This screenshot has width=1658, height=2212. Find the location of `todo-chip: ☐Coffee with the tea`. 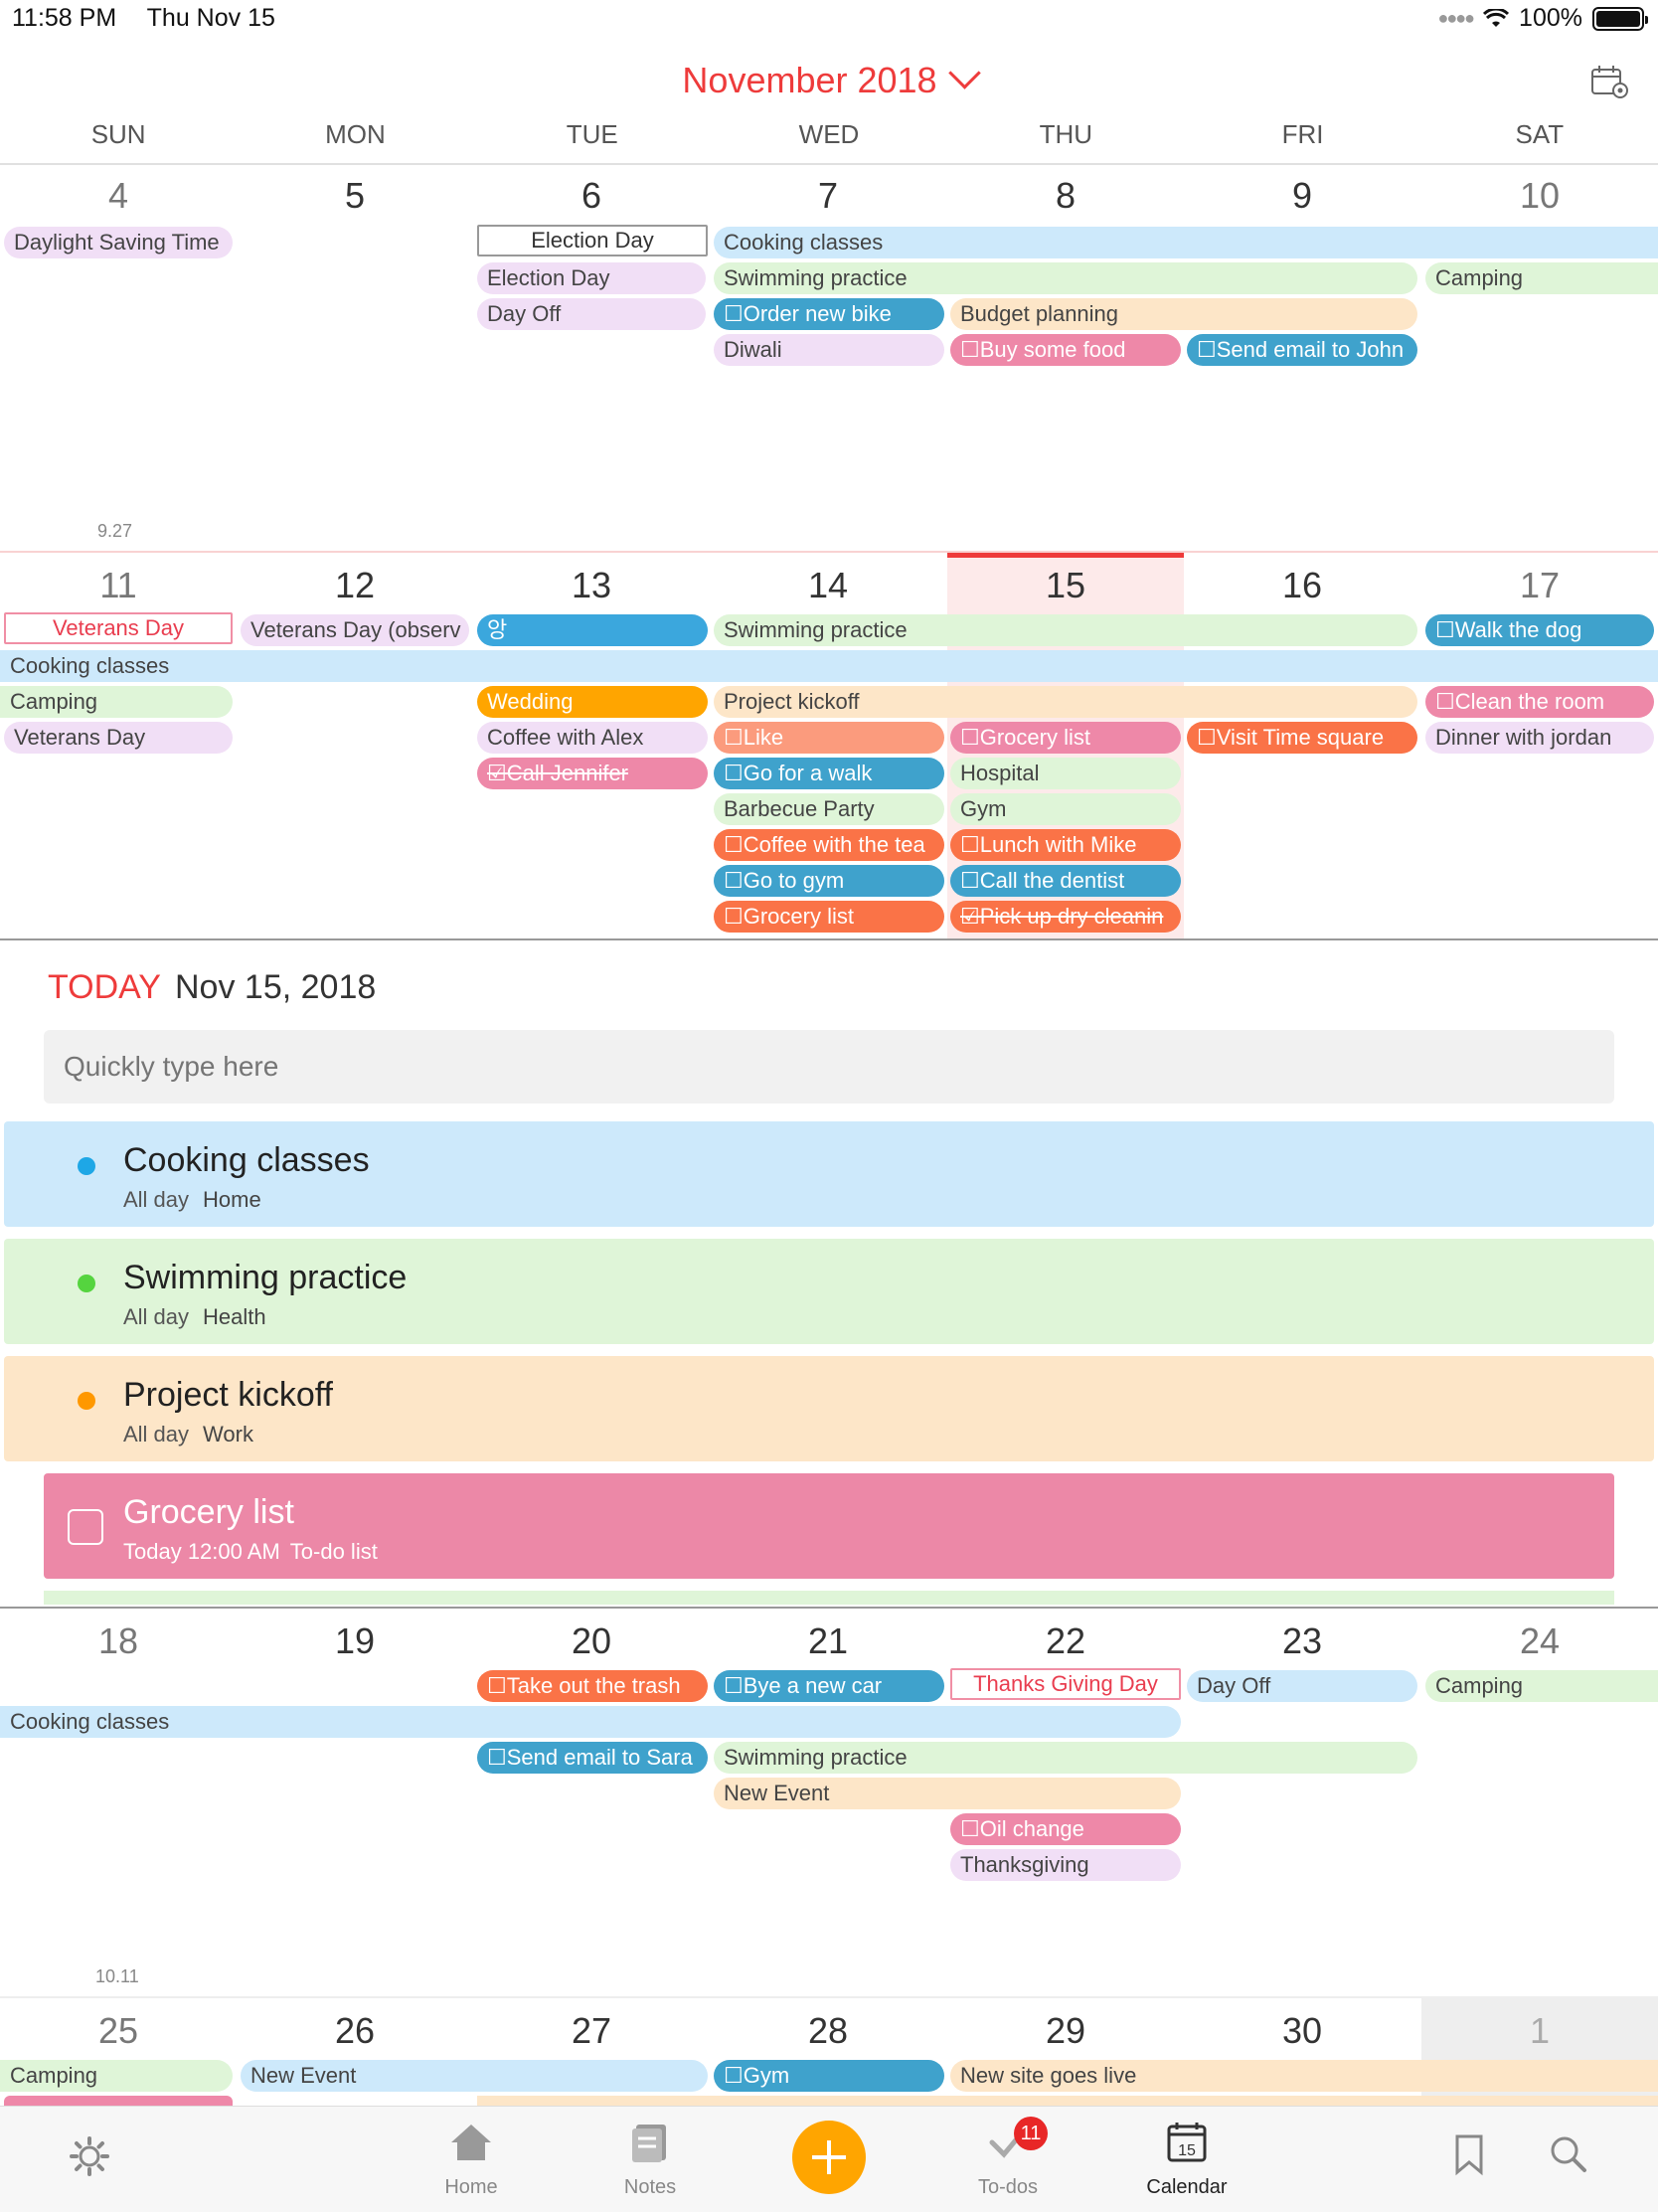

todo-chip: ☐Coffee with the tea is located at coordinates (829, 845).